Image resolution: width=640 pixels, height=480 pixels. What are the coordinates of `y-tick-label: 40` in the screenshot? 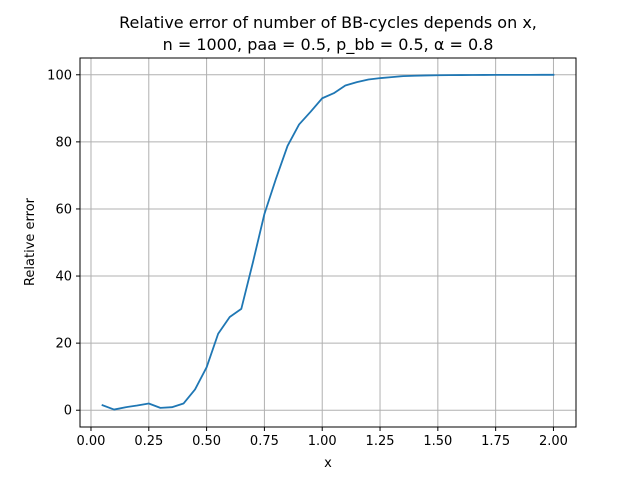 It's located at (63, 277).